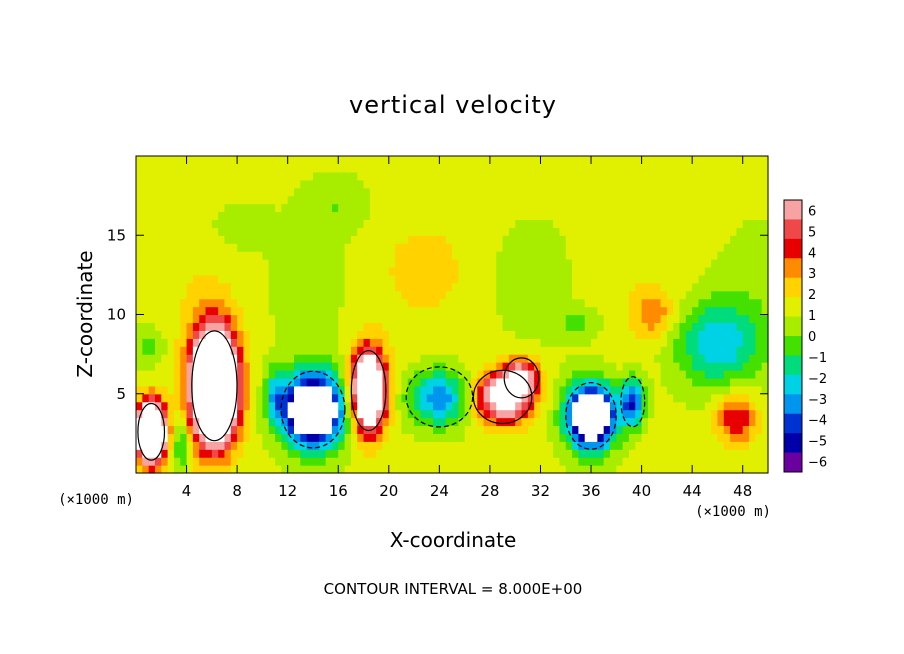 The height and width of the screenshot is (654, 904). What do you see at coordinates (338, 491) in the screenshot?
I see `x-tick-label: 16` at bounding box center [338, 491].